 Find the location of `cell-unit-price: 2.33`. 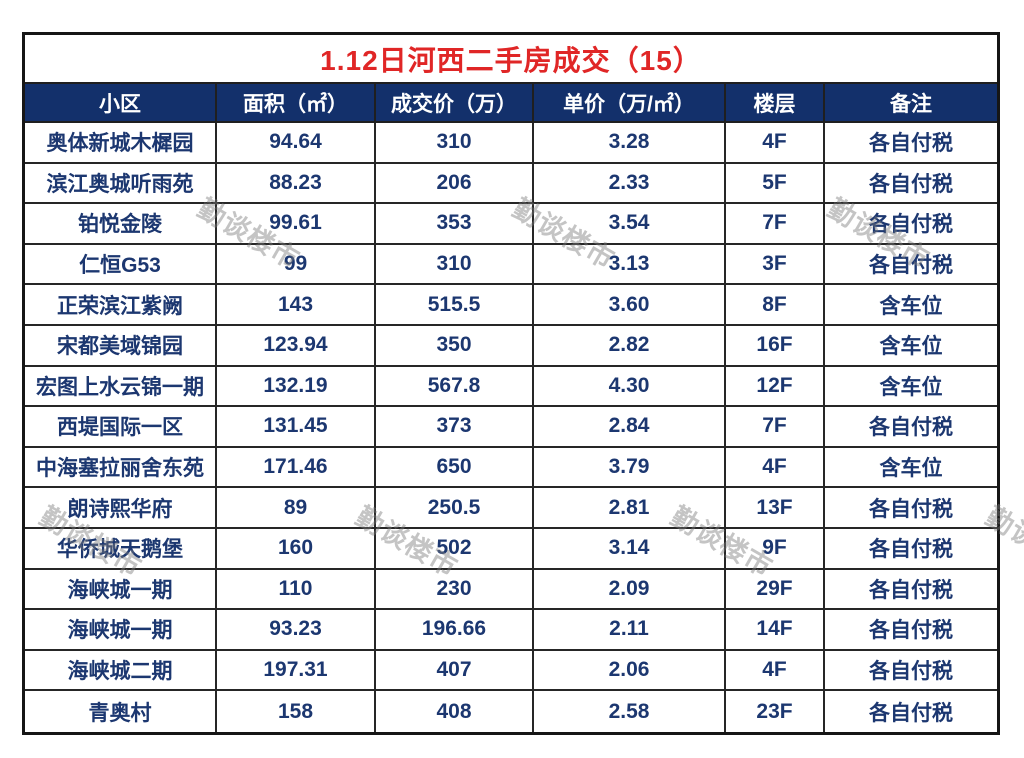

cell-unit-price: 2.33 is located at coordinates (630, 183).